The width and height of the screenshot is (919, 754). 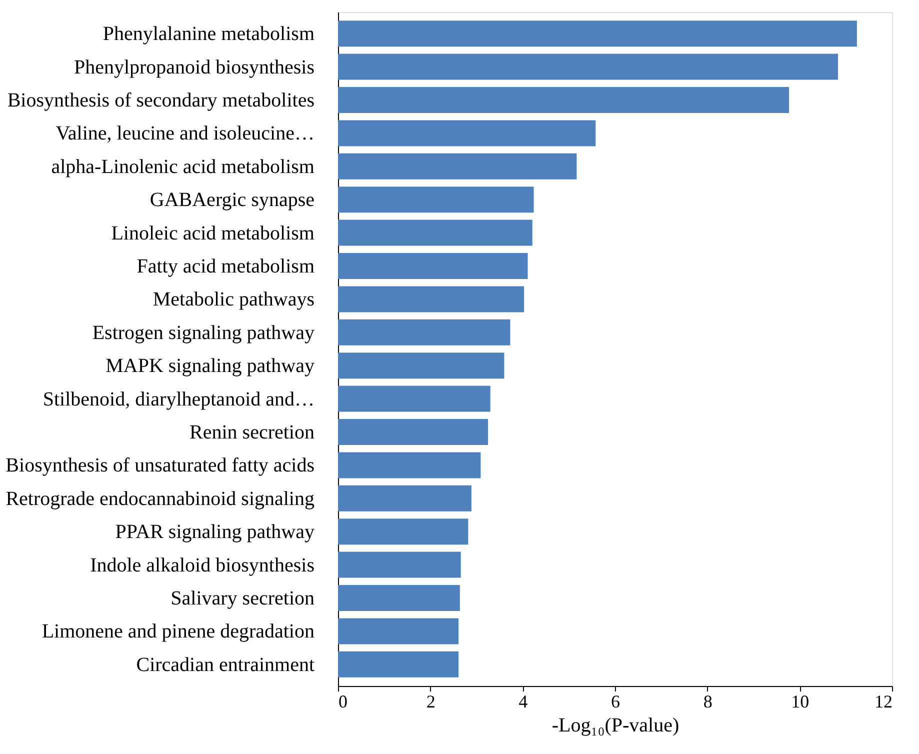 What do you see at coordinates (615, 702) in the screenshot?
I see `x-tick-label: 6` at bounding box center [615, 702].